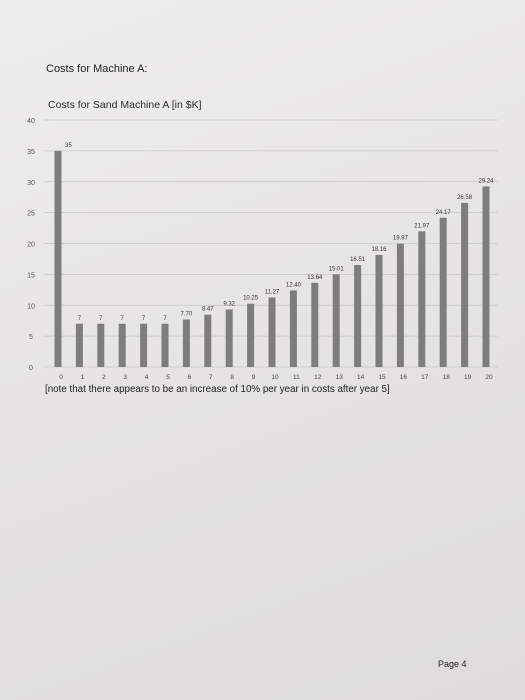  What do you see at coordinates (97, 69) in the screenshot?
I see `section-heading: Costs for Machine A:` at bounding box center [97, 69].